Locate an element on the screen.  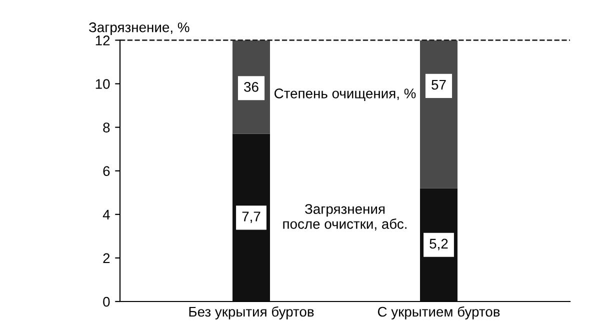
annotation: 57 is located at coordinates (439, 85).